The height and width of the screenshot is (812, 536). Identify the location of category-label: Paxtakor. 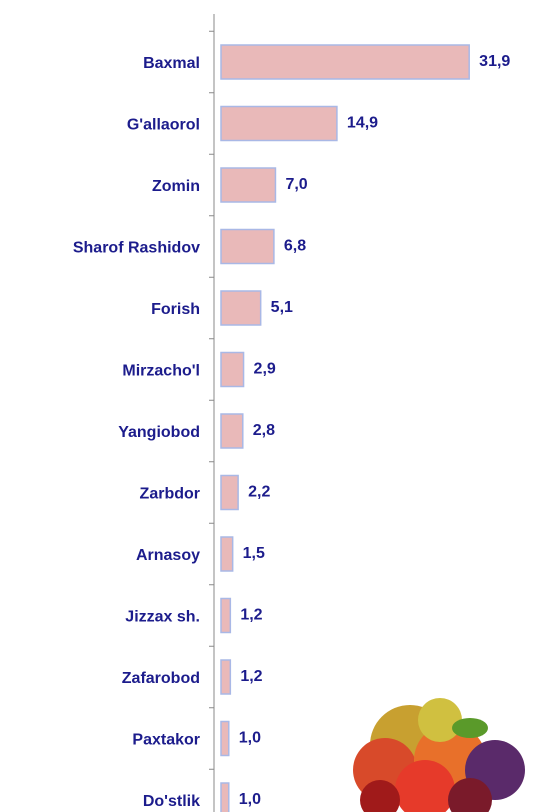
(166, 740).